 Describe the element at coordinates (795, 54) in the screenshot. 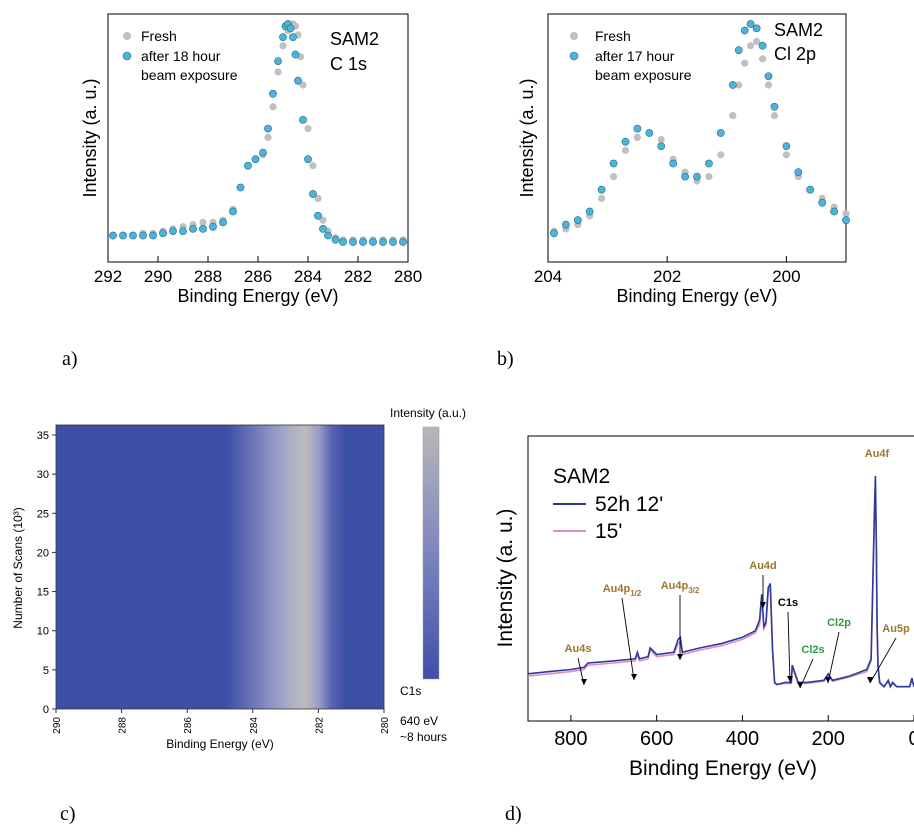

I see `chart-subtitle: Cl 2p` at that location.